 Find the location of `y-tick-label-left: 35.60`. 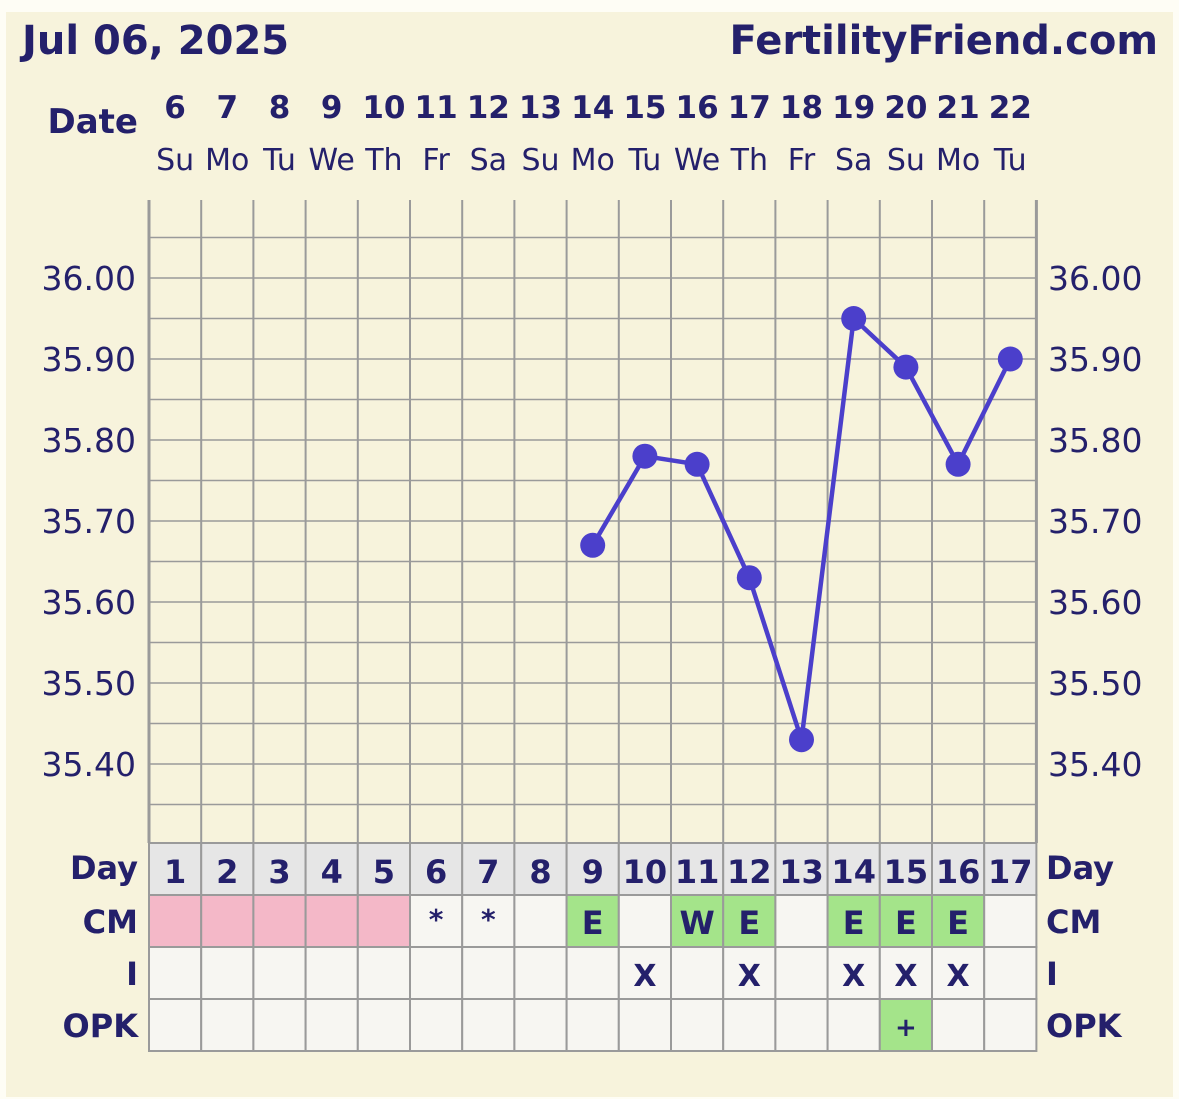

y-tick-label-left: 35.60 is located at coordinates (89, 602).